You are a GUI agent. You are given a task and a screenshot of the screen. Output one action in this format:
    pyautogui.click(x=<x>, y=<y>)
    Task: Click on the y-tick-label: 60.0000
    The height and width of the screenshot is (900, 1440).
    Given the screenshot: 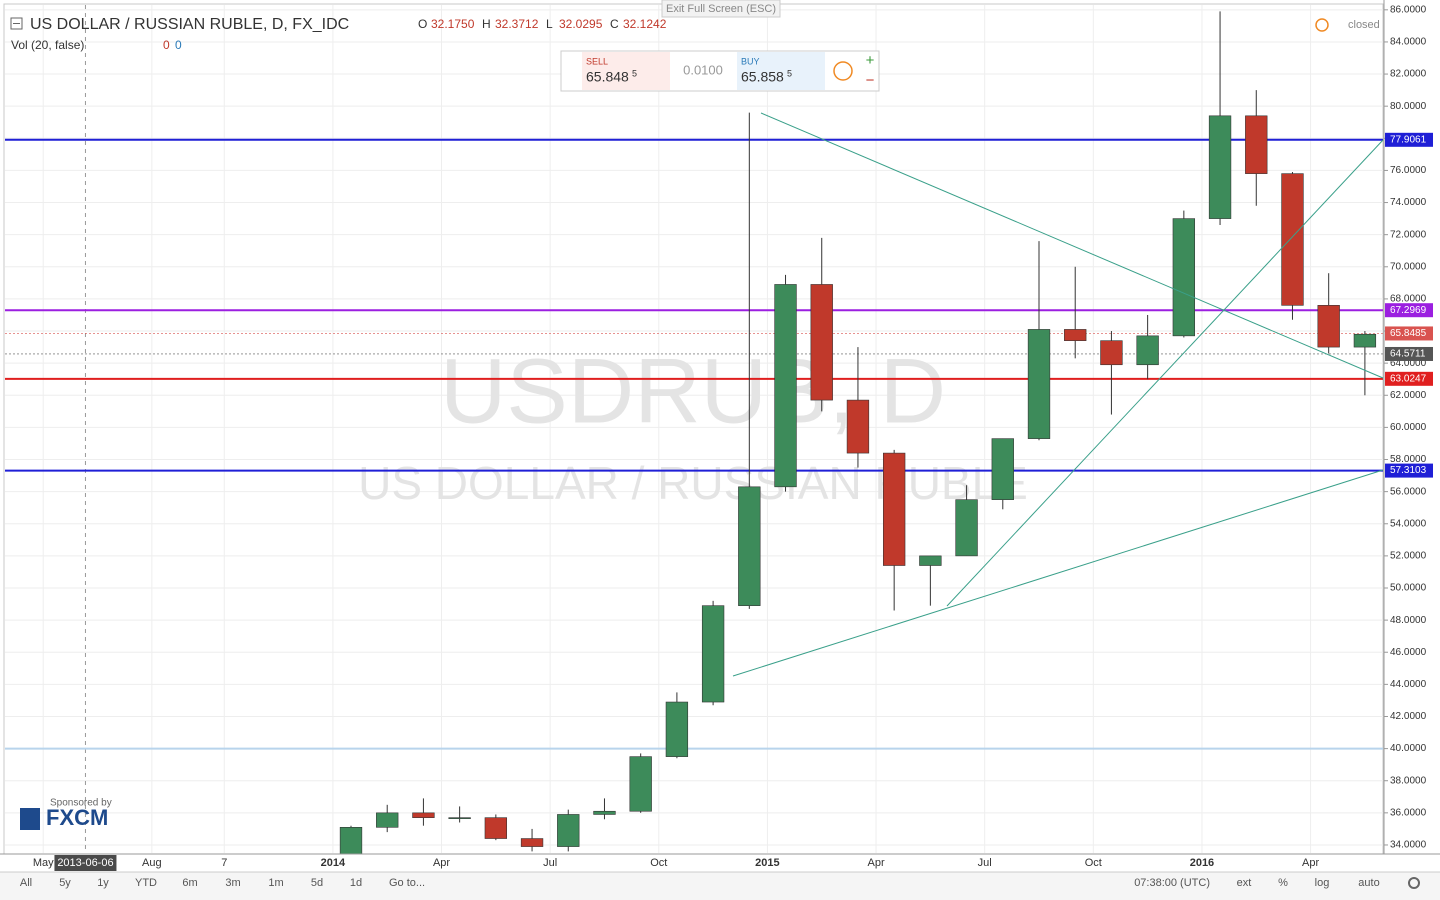 What is the action you would take?
    pyautogui.click(x=1408, y=427)
    